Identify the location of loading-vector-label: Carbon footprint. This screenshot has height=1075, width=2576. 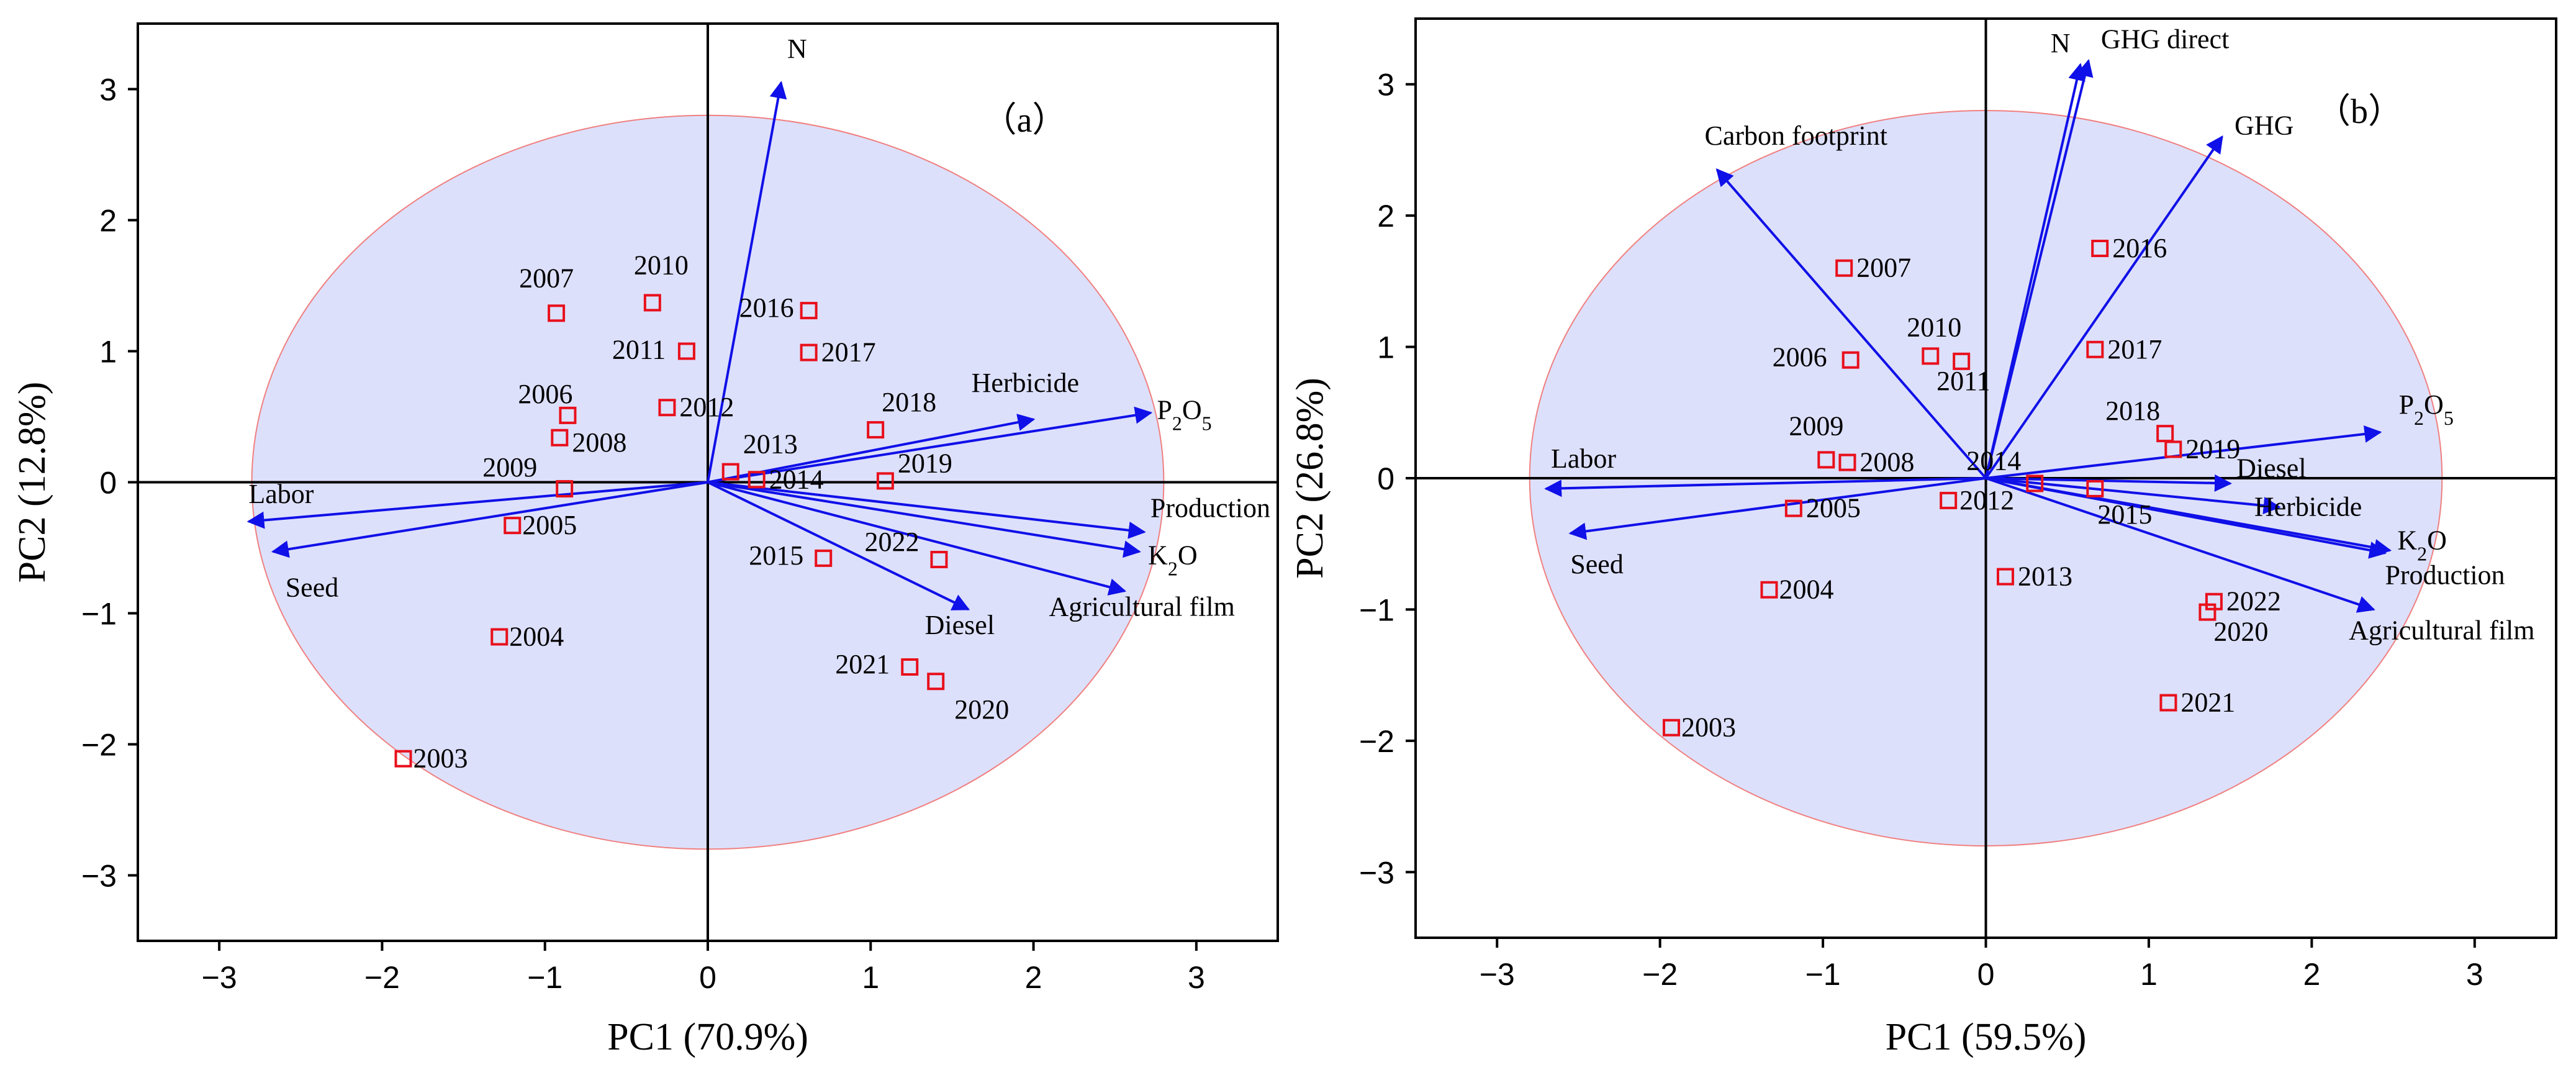
(1795, 135).